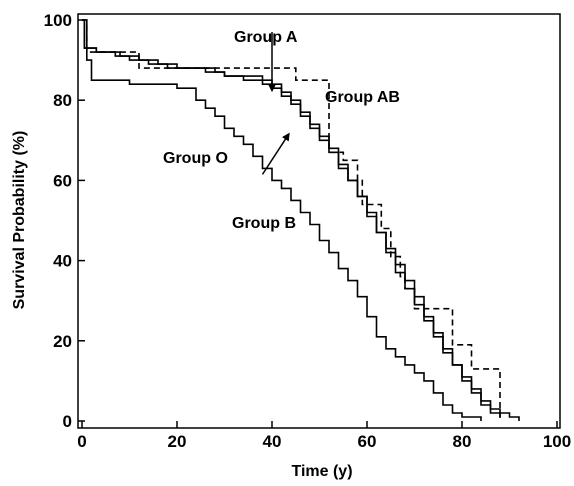 This screenshot has width=574, height=486. What do you see at coordinates (275, 103) in the screenshot?
I see `annotation-arrows` at bounding box center [275, 103].